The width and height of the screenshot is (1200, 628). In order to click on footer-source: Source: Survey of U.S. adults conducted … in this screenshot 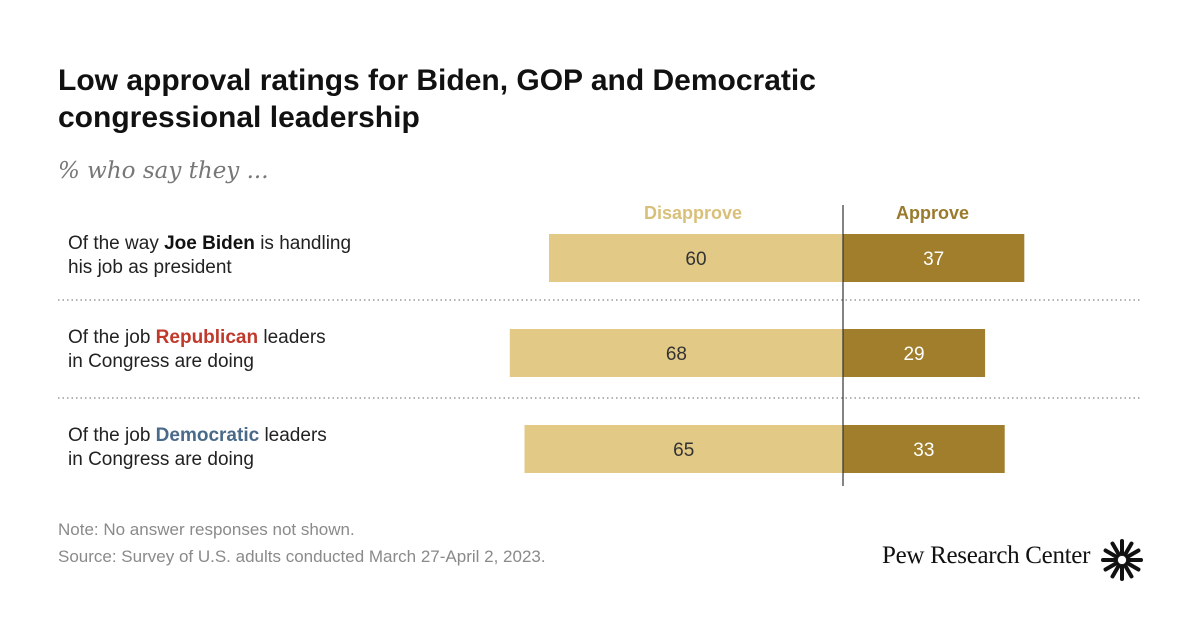, I will do `click(302, 556)`.